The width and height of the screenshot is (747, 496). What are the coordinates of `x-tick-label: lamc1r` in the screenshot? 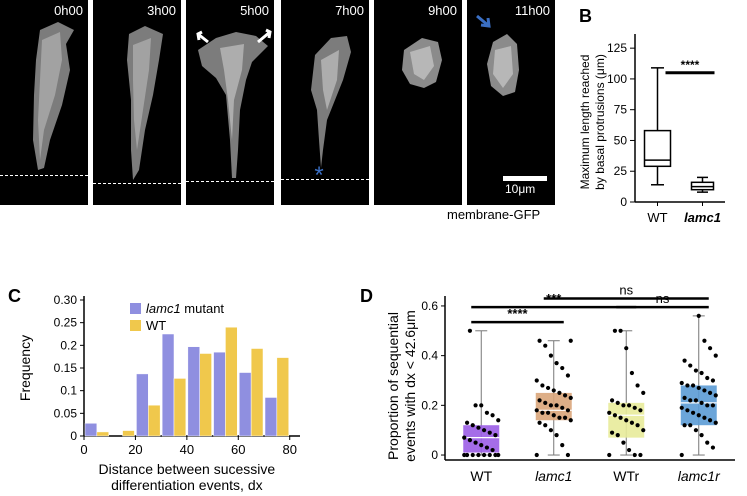 It's located at (699, 476).